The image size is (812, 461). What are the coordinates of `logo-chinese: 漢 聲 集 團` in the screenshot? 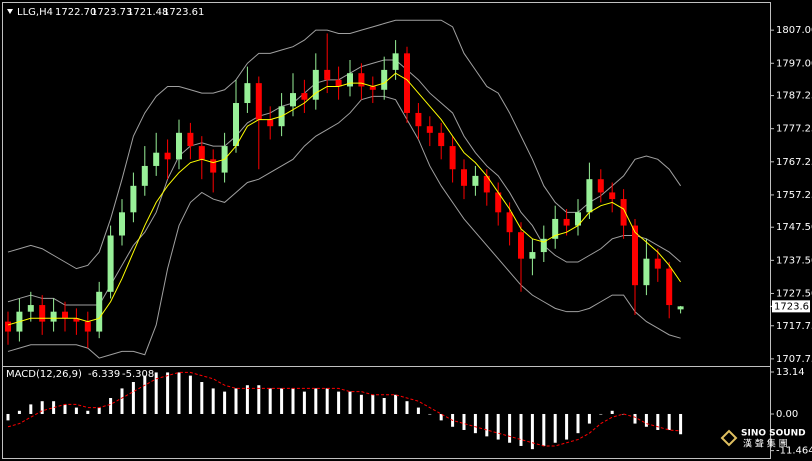 It's located at (765, 444).